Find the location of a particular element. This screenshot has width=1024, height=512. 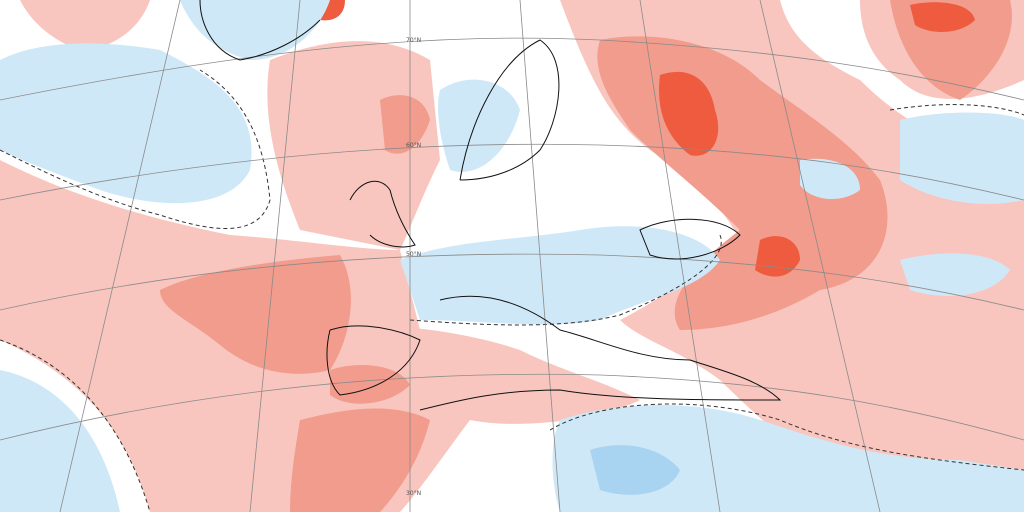

cold-anomaly-strong is located at coordinates (635, 470).